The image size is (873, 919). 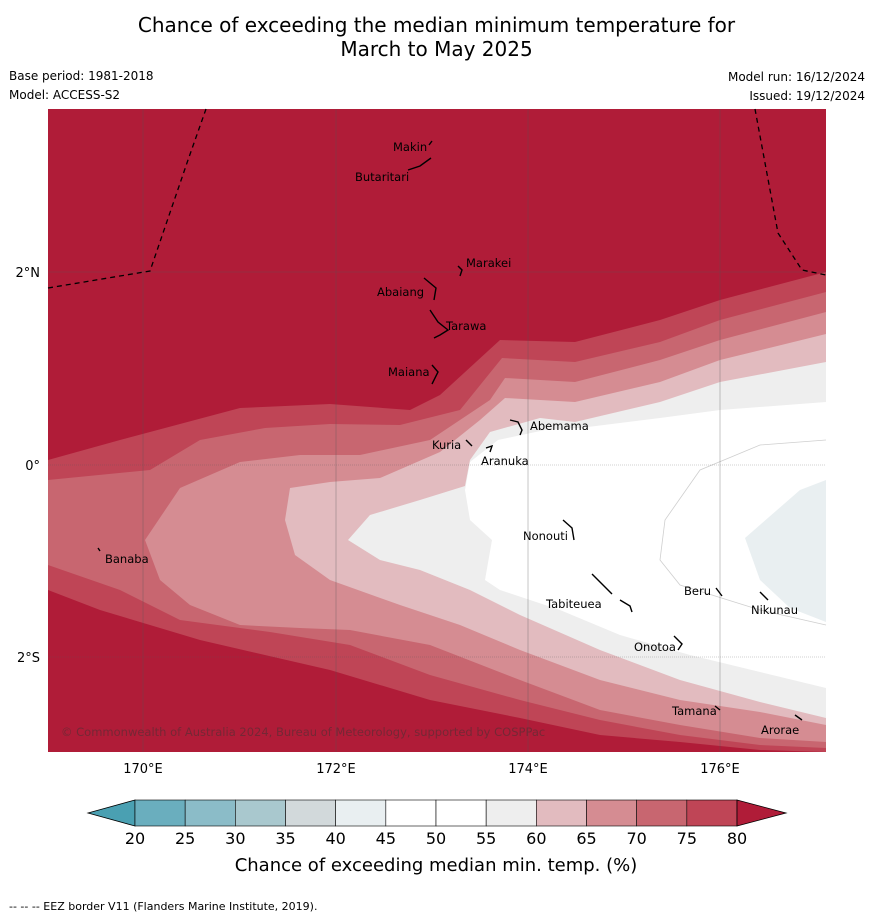 I want to click on island-label-butaritari: Butaritari, so click(x=382, y=177).